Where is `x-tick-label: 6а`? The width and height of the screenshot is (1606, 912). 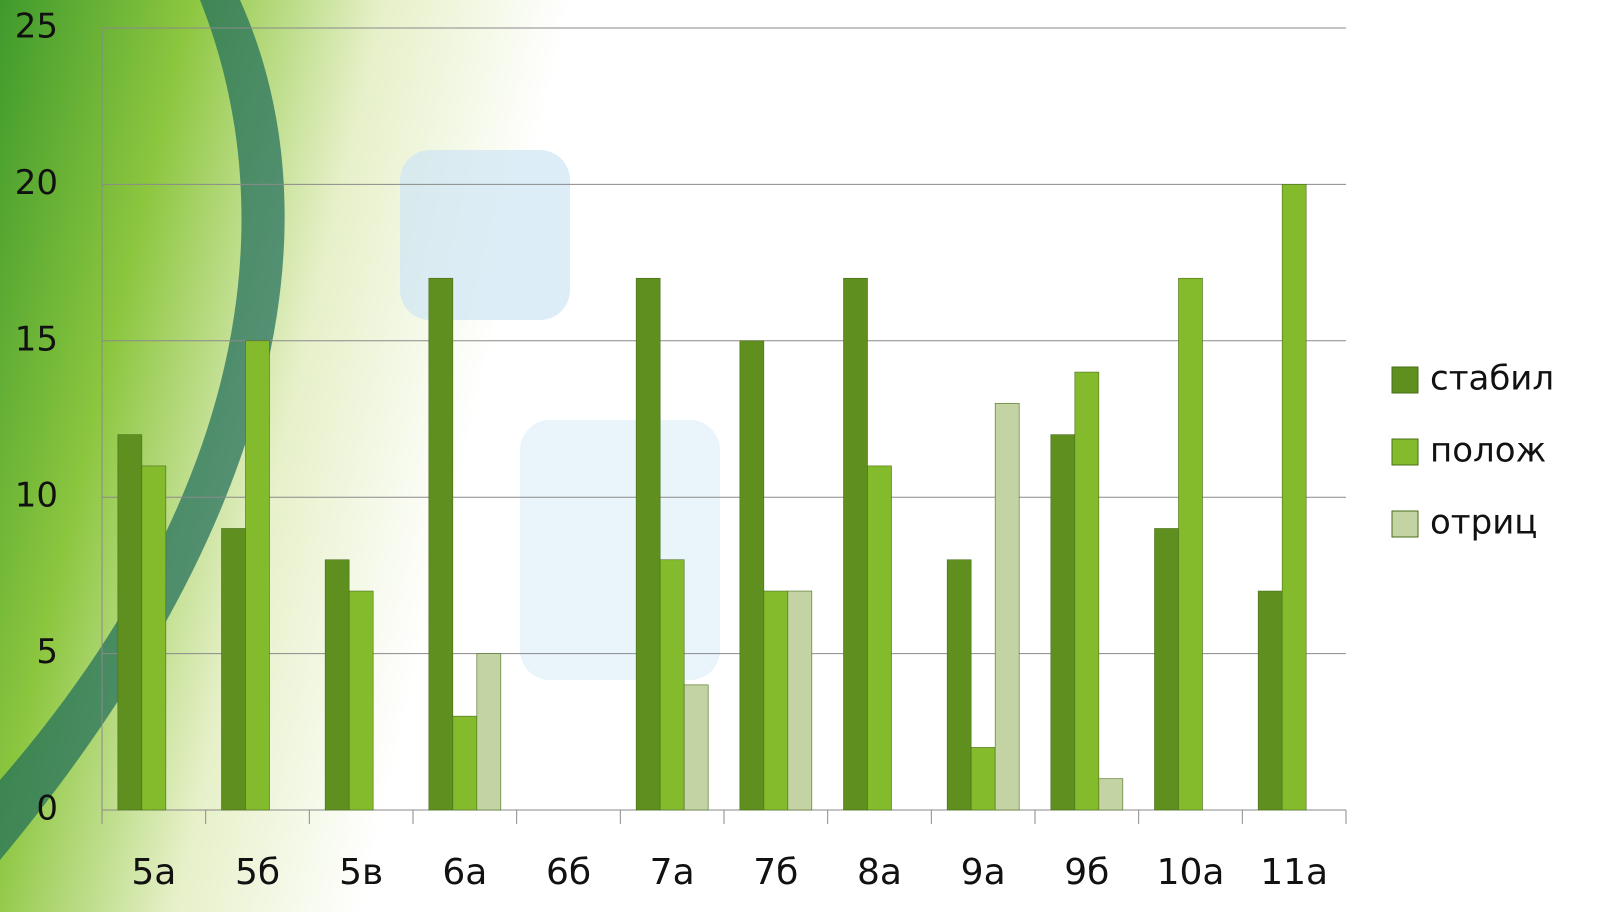 x-tick-label: 6а is located at coordinates (464, 872).